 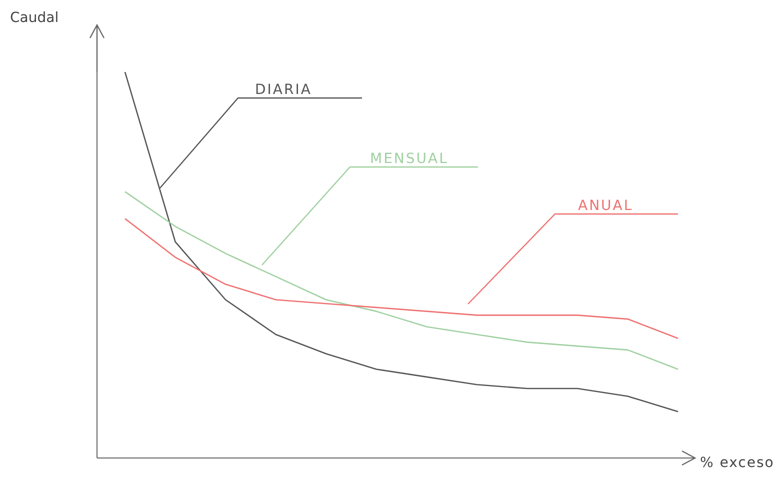 What do you see at coordinates (283, 90) in the screenshot?
I see `text: DIARIA` at bounding box center [283, 90].